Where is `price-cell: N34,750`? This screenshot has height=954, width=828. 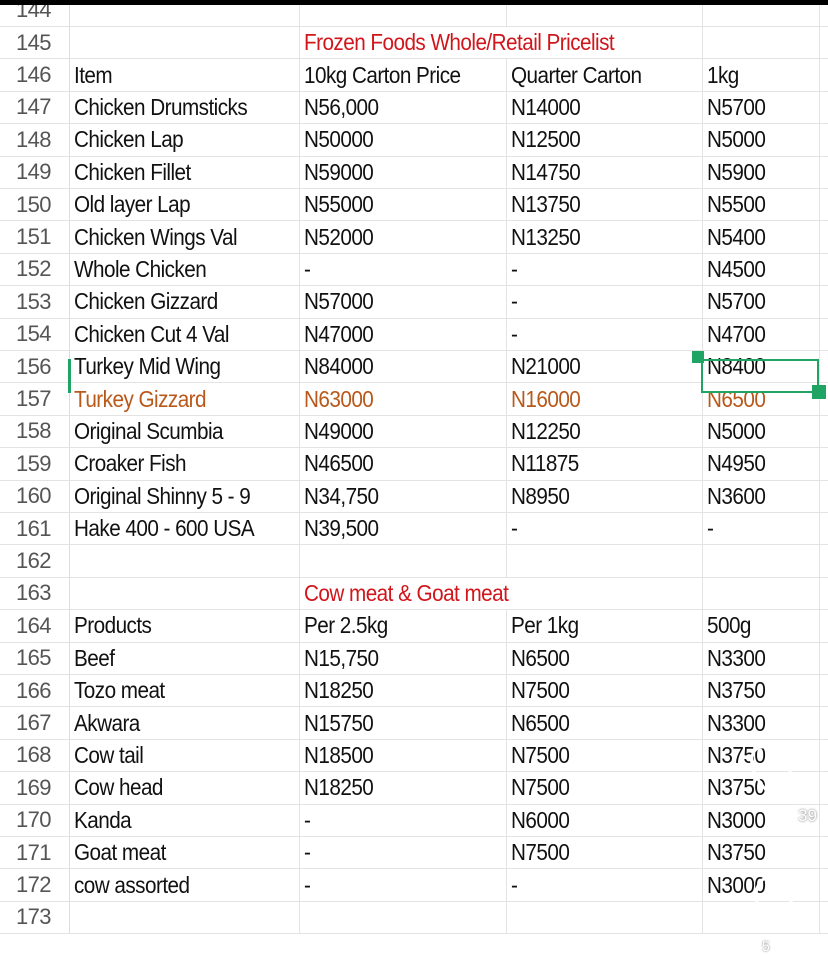 price-cell: N34,750 is located at coordinates (403, 496).